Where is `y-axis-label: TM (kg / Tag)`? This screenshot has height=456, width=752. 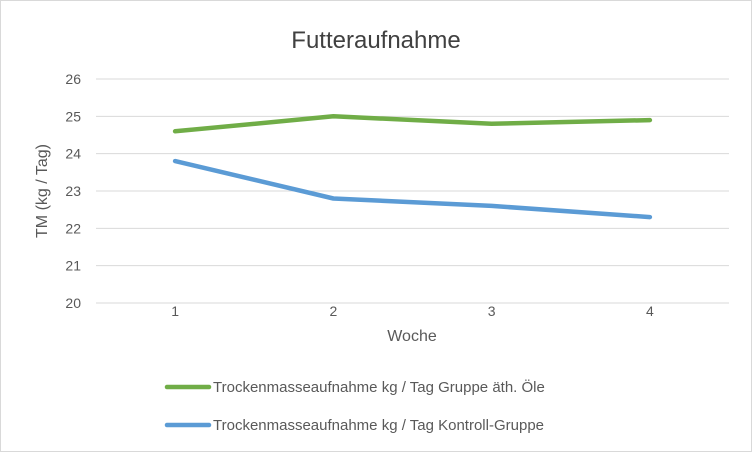 y-axis-label: TM (kg / Tag) is located at coordinates (42, 191).